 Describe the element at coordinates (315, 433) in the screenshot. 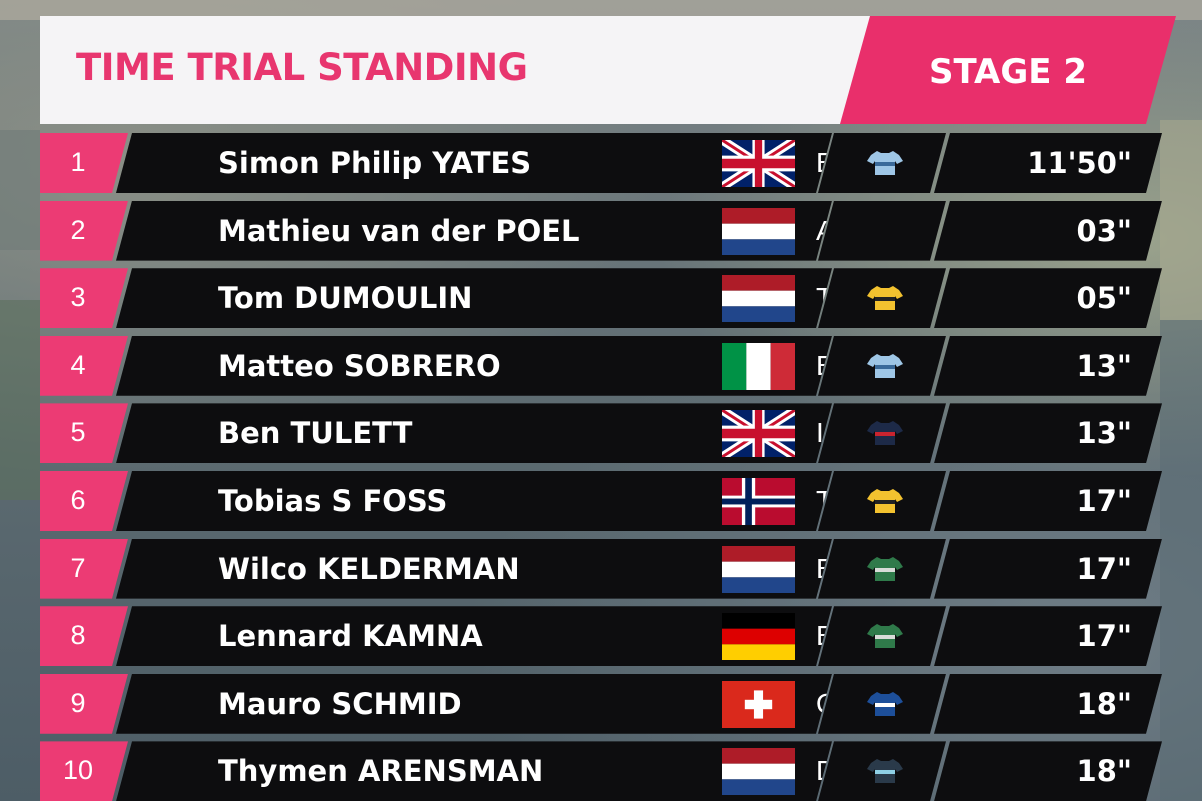

I see `rider-name: Ben TULETT` at that location.